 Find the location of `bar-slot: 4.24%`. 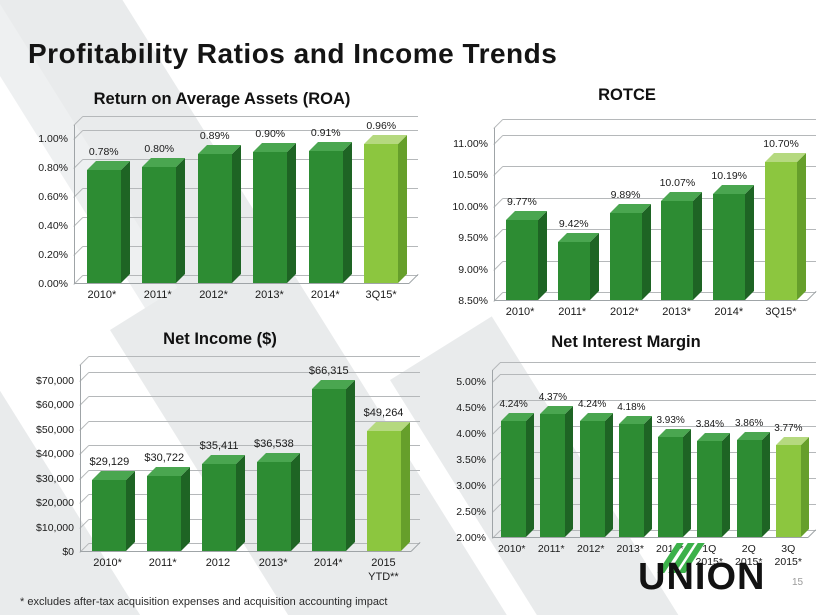

bar-slot: 4.24% is located at coordinates (514, 459).